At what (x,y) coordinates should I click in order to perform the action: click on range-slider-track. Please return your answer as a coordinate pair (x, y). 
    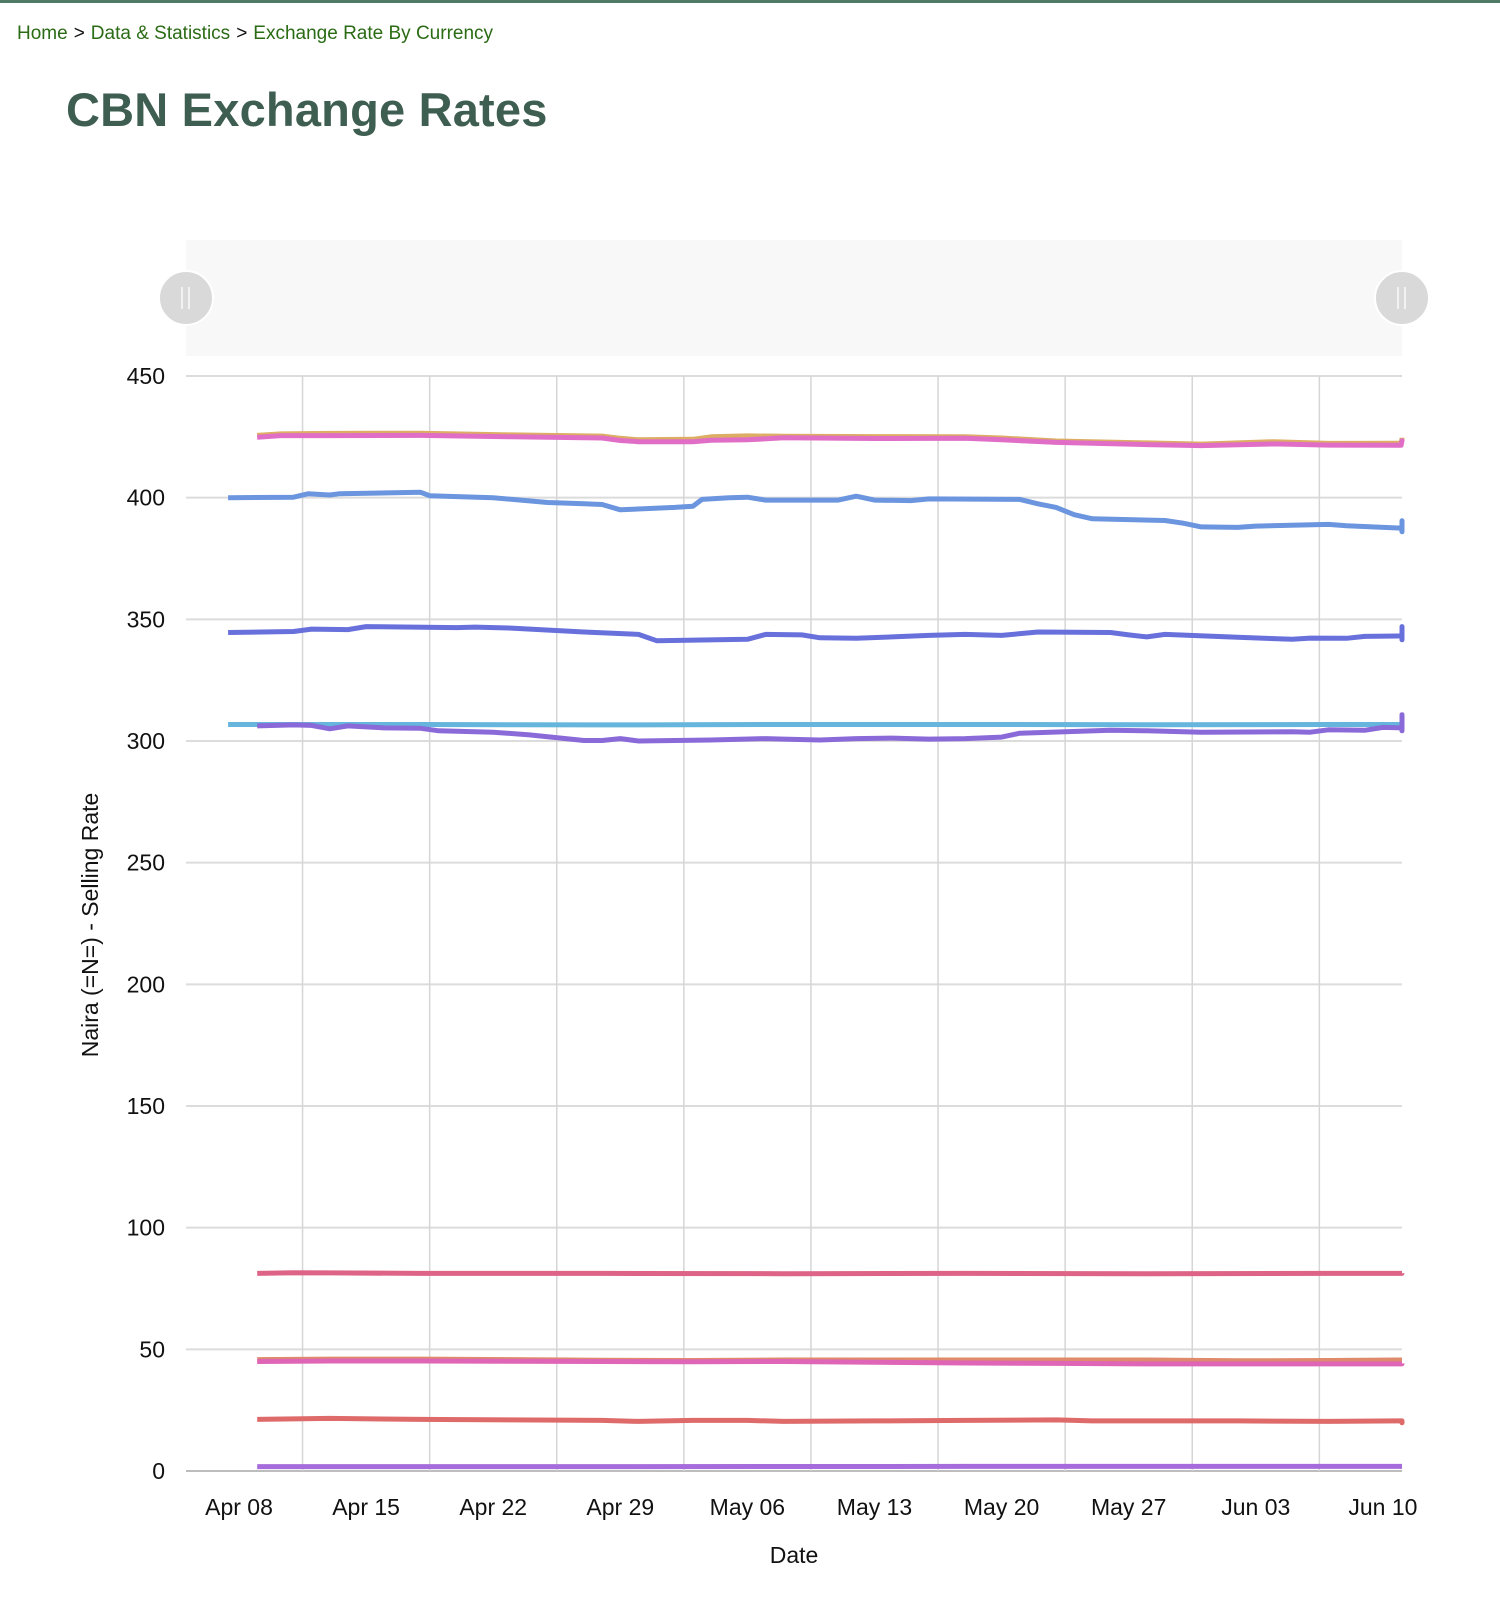
    Looking at the image, I should click on (794, 298).